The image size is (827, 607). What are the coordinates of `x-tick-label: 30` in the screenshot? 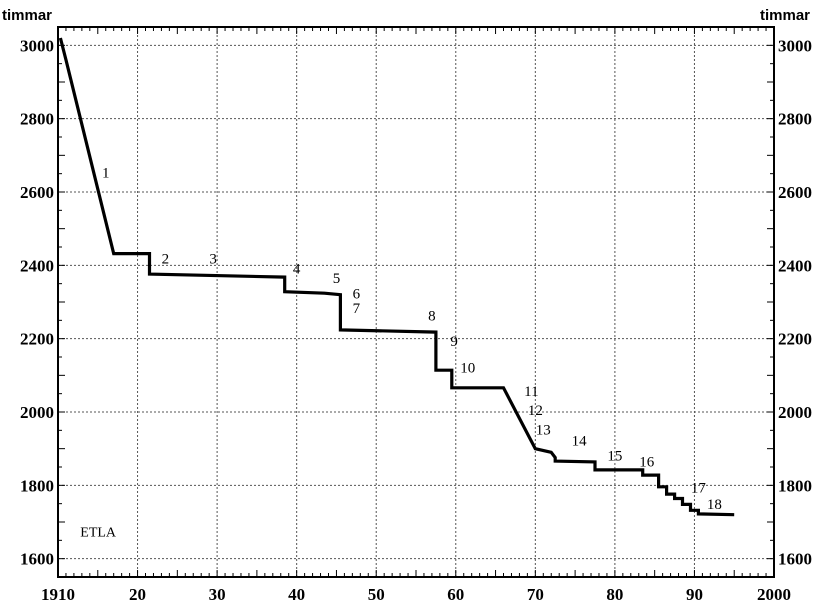 It's located at (217, 594).